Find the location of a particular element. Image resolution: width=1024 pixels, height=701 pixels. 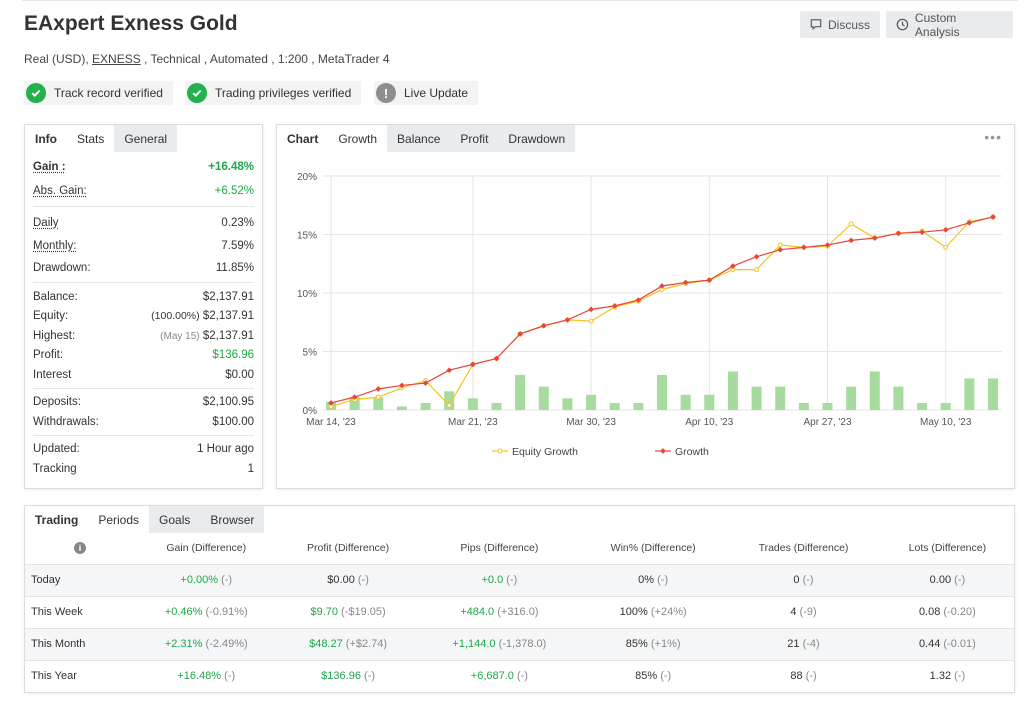

cell-value: 85% is located at coordinates (636, 644).